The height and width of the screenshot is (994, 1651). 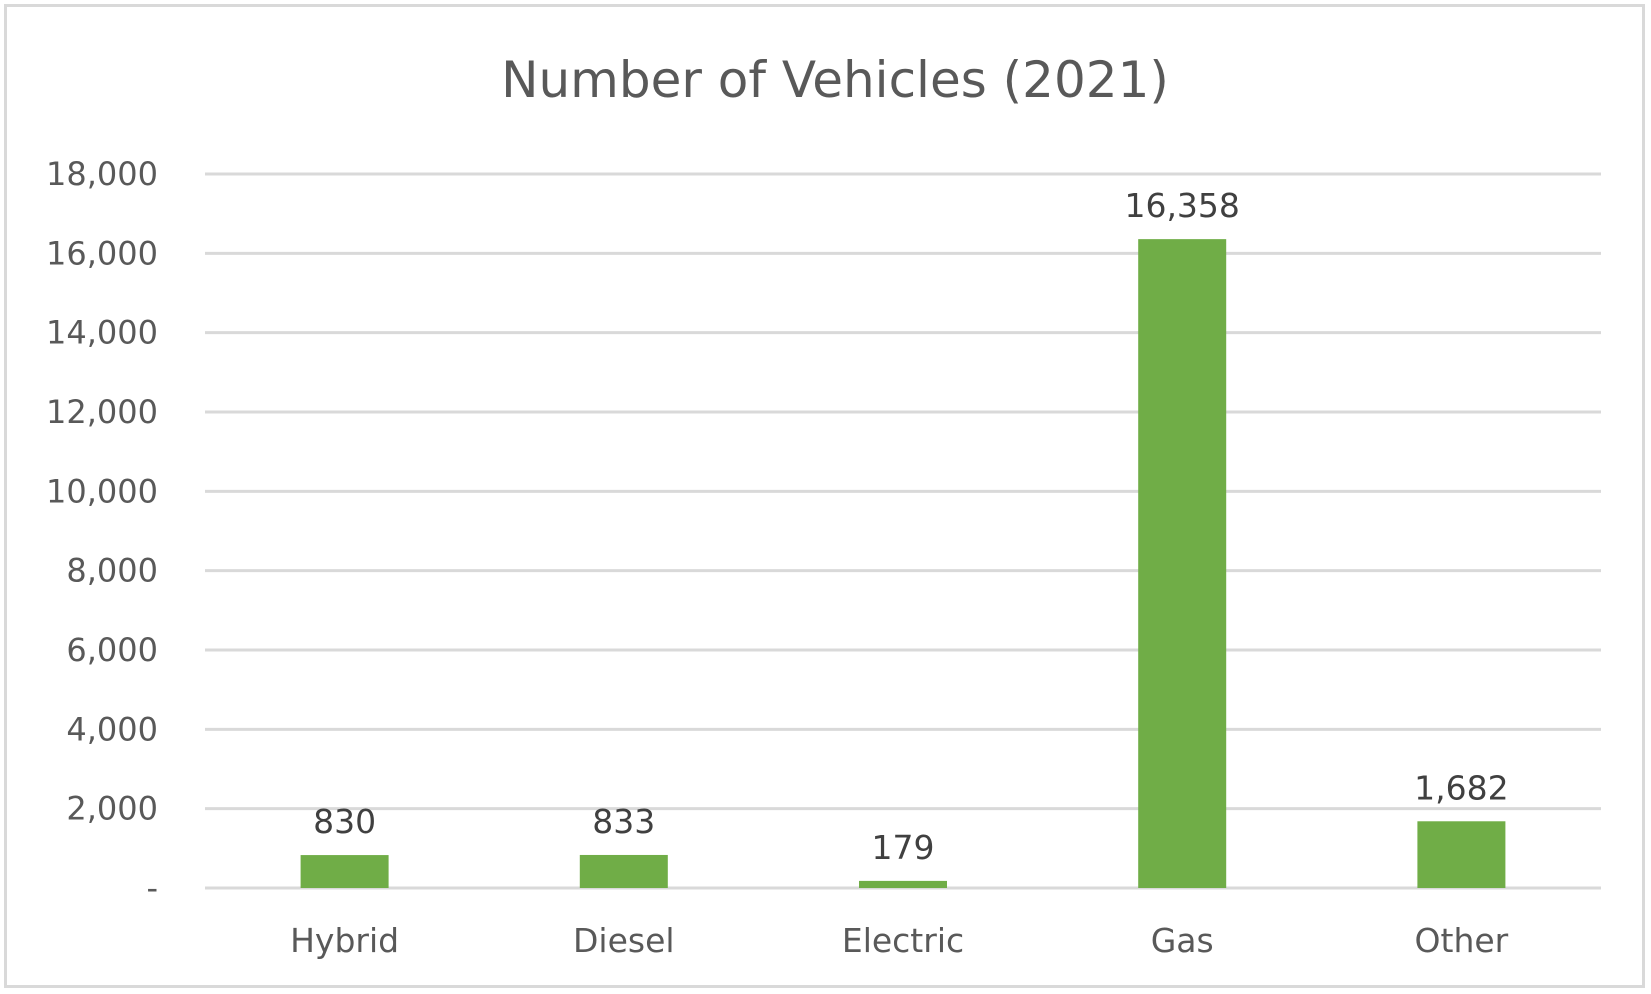 I want to click on data-label-electric: 179, so click(x=903, y=847).